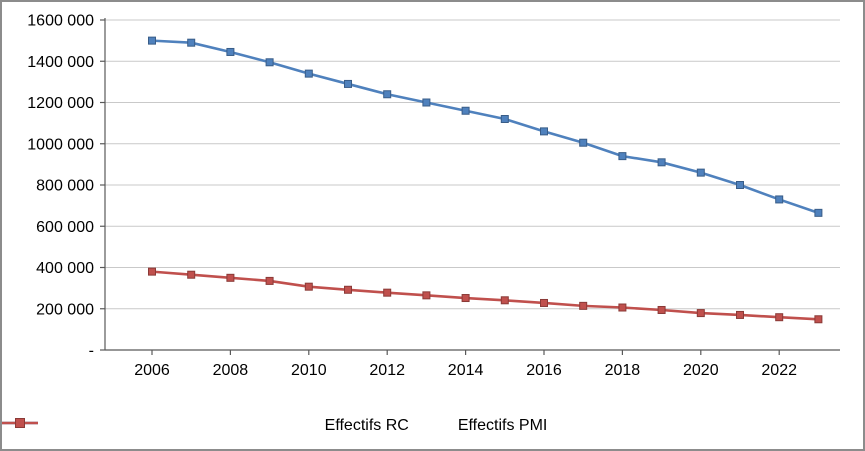 The width and height of the screenshot is (865, 451). What do you see at coordinates (544, 370) in the screenshot?
I see `x-tick-label: 2016` at bounding box center [544, 370].